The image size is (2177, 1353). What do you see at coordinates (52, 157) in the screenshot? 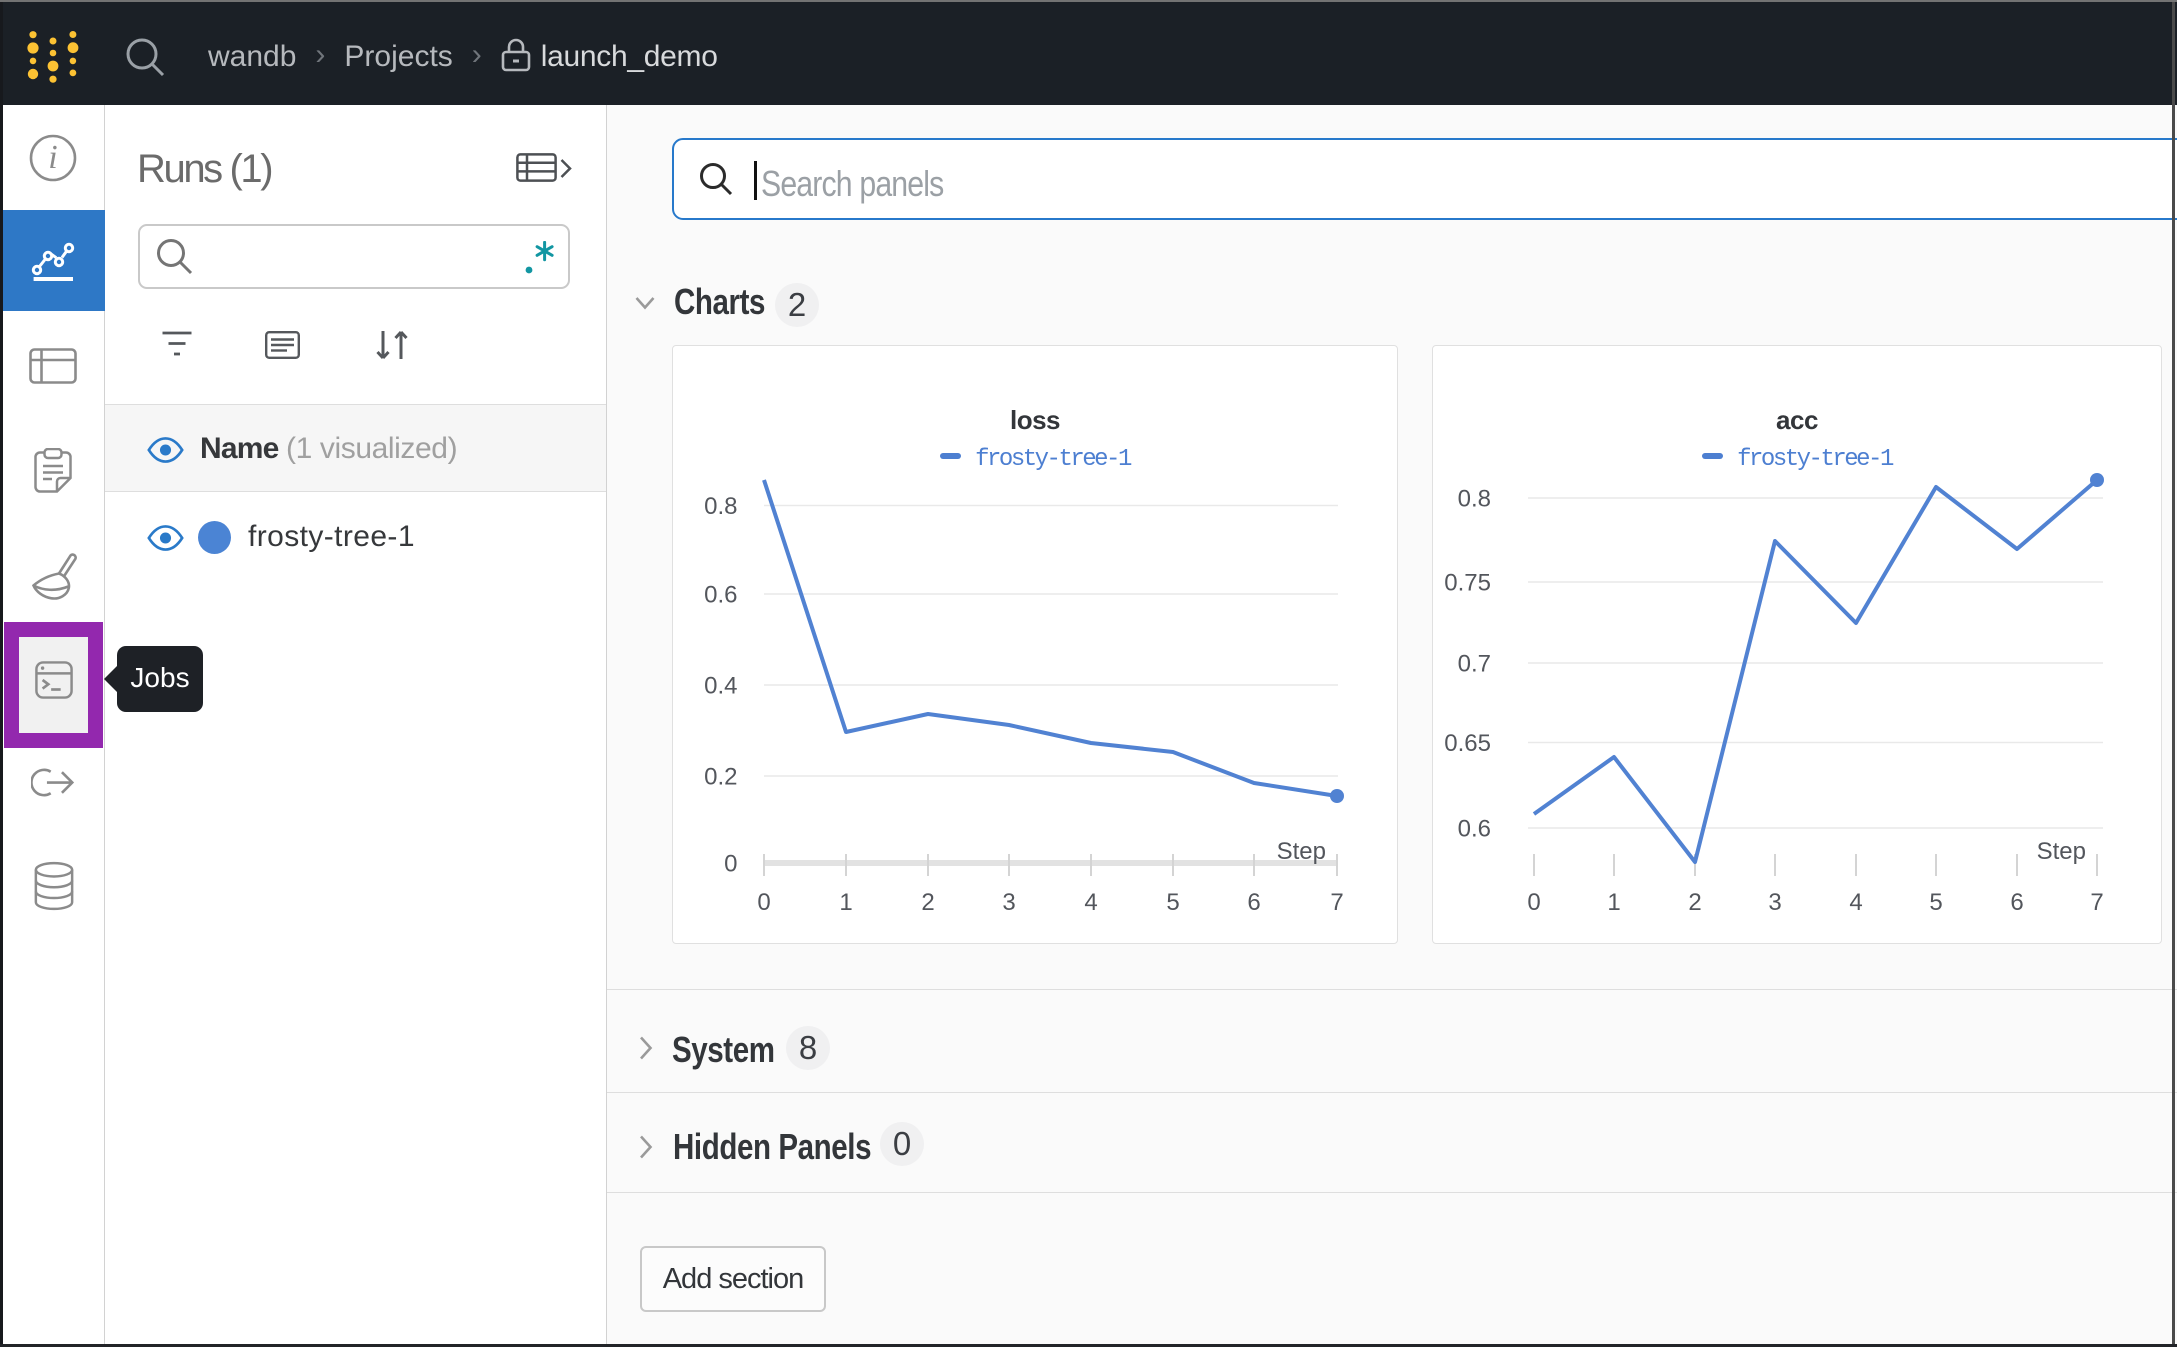
I see `svg-text: i` at bounding box center [52, 157].